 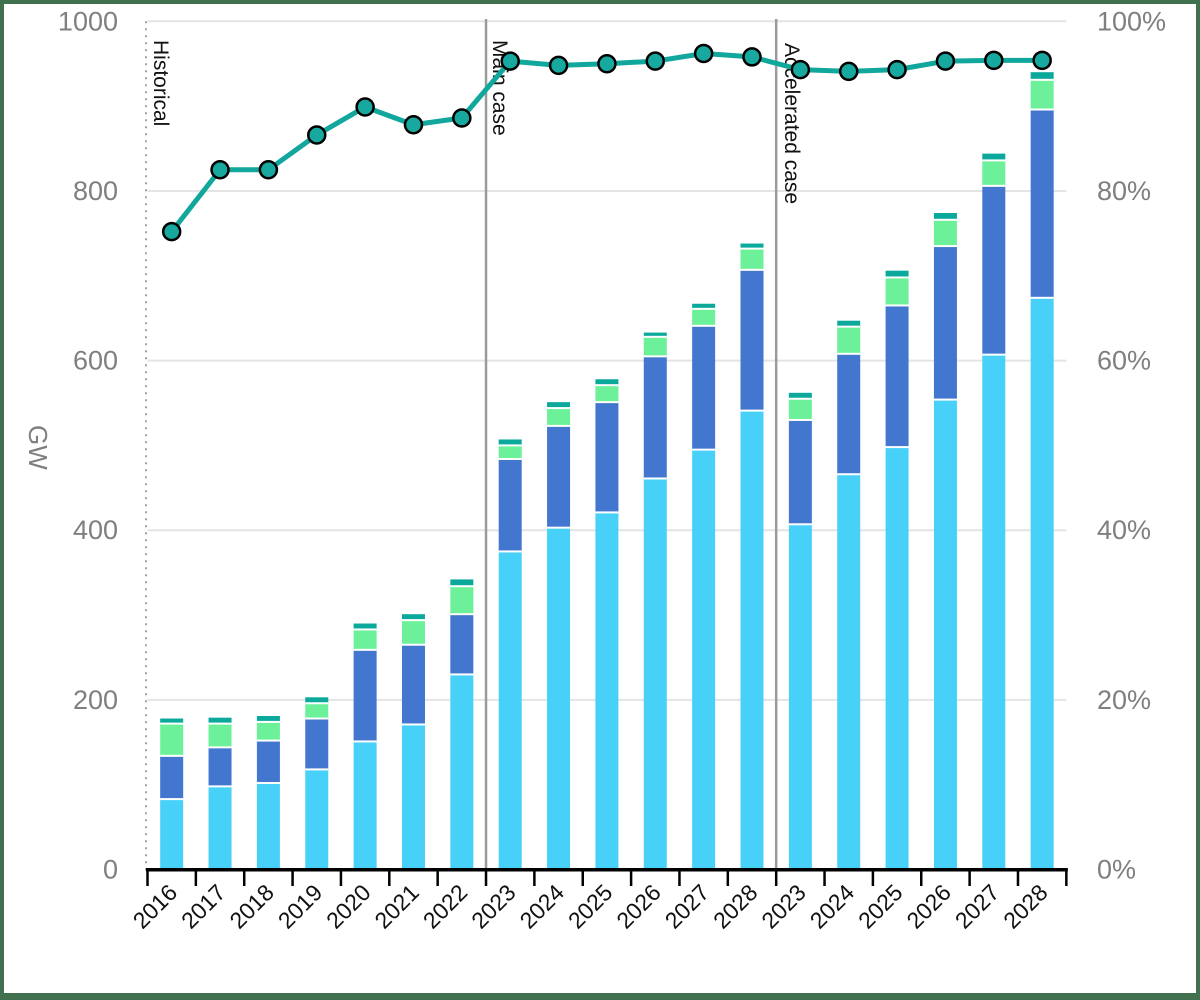 What do you see at coordinates (95, 361) in the screenshot?
I see `left-axis-tick-label: 600` at bounding box center [95, 361].